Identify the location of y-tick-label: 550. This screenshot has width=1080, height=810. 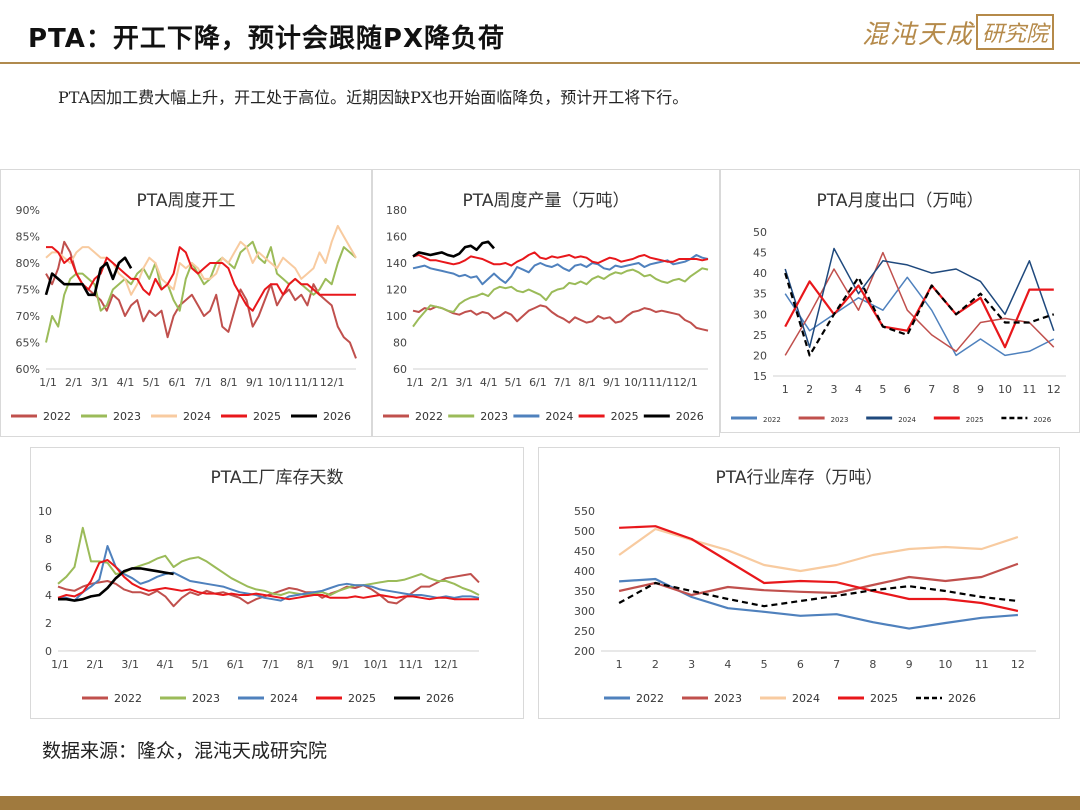
(584, 511).